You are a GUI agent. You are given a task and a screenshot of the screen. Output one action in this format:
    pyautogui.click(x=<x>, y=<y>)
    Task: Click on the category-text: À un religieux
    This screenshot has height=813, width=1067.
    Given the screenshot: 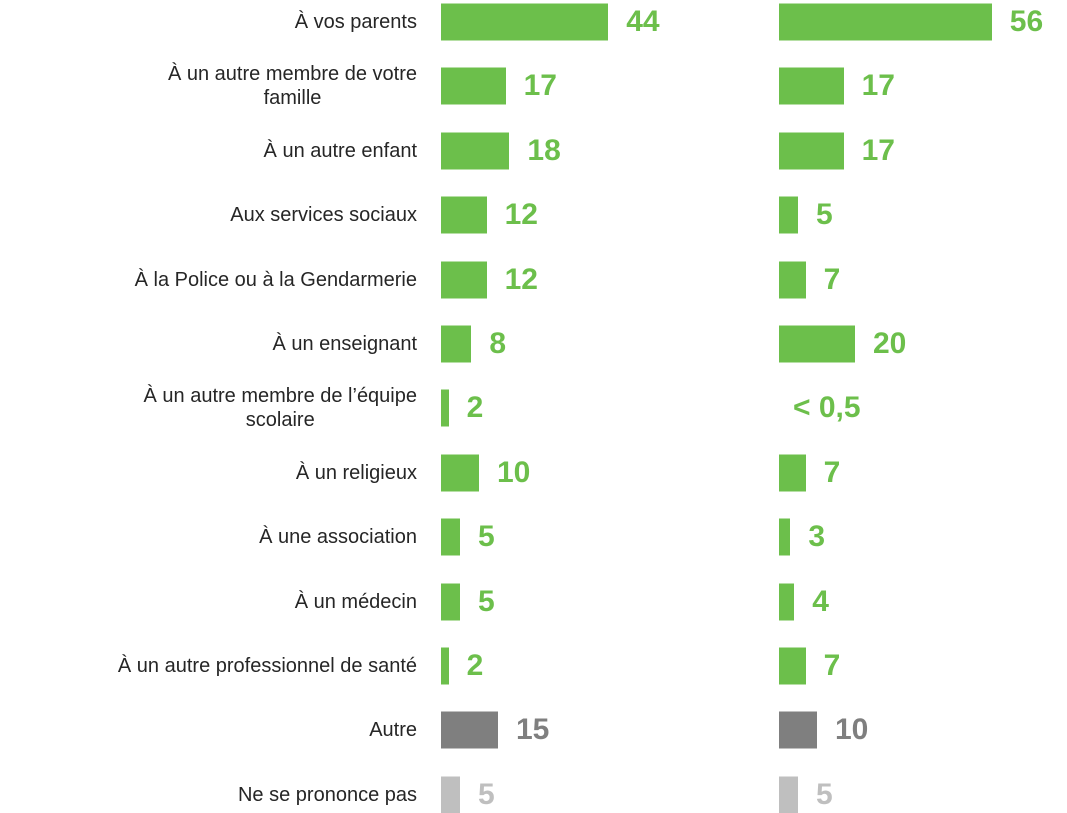 What is the action you would take?
    pyautogui.click(x=356, y=472)
    